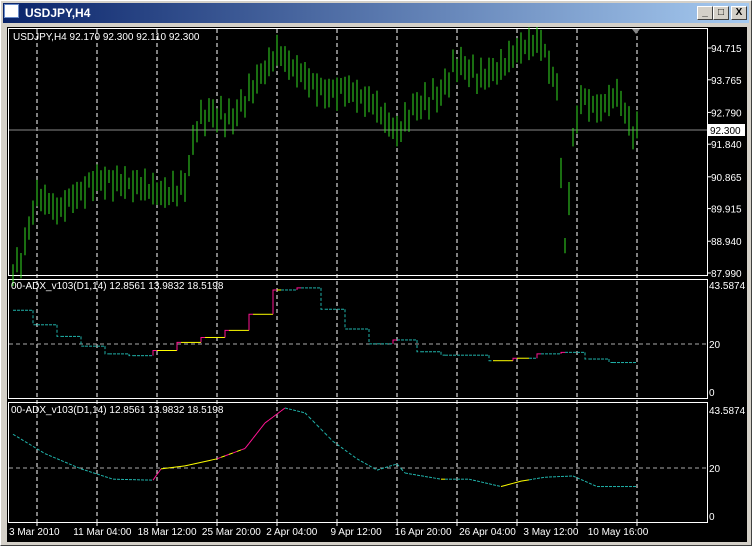  Describe the element at coordinates (726, 274) in the screenshot. I see `price-label: 87.990` at that location.